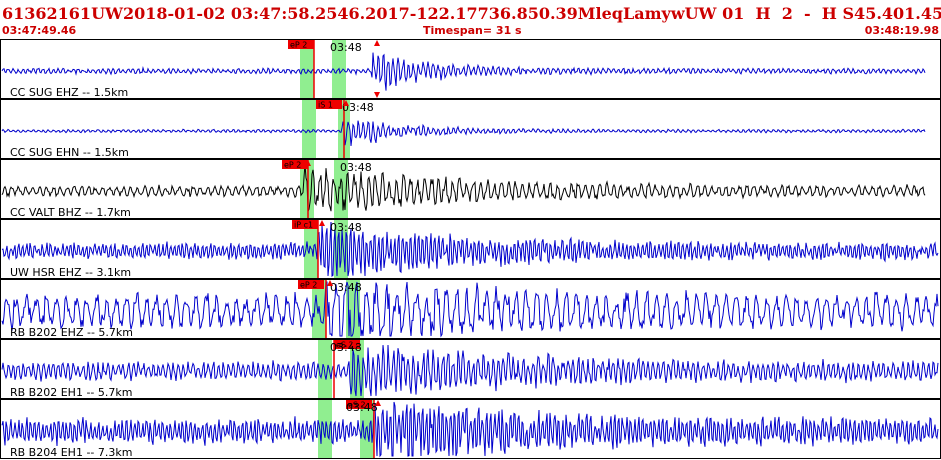 Image resolution: width=941 pixels, height=460 pixels. I want to click on magnitude-text: 0.39, so click(558, 13).